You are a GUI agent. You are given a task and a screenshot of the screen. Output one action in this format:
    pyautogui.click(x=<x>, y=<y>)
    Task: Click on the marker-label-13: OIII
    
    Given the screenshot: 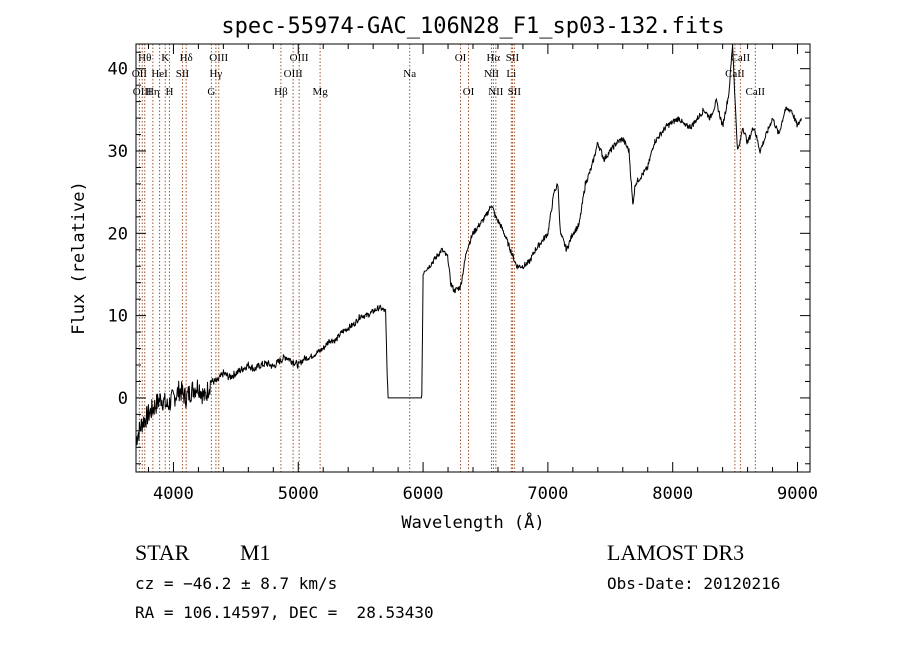 What is the action you would take?
    pyautogui.click(x=293, y=74)
    